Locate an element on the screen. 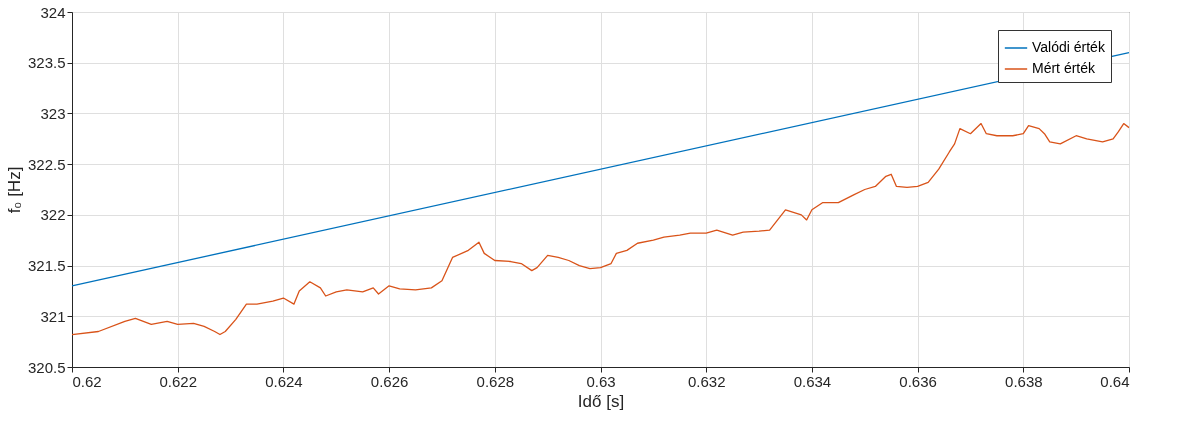  x-tick-label: 0.62 is located at coordinates (87, 381).